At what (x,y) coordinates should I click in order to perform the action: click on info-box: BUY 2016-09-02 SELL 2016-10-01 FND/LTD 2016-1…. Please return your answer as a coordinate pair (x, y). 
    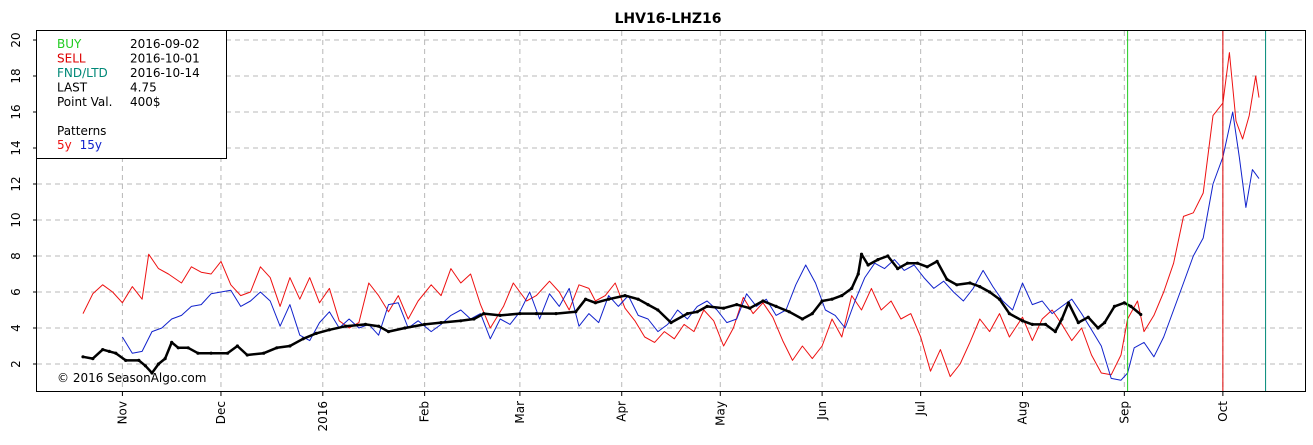
    Looking at the image, I should click on (131, 94).